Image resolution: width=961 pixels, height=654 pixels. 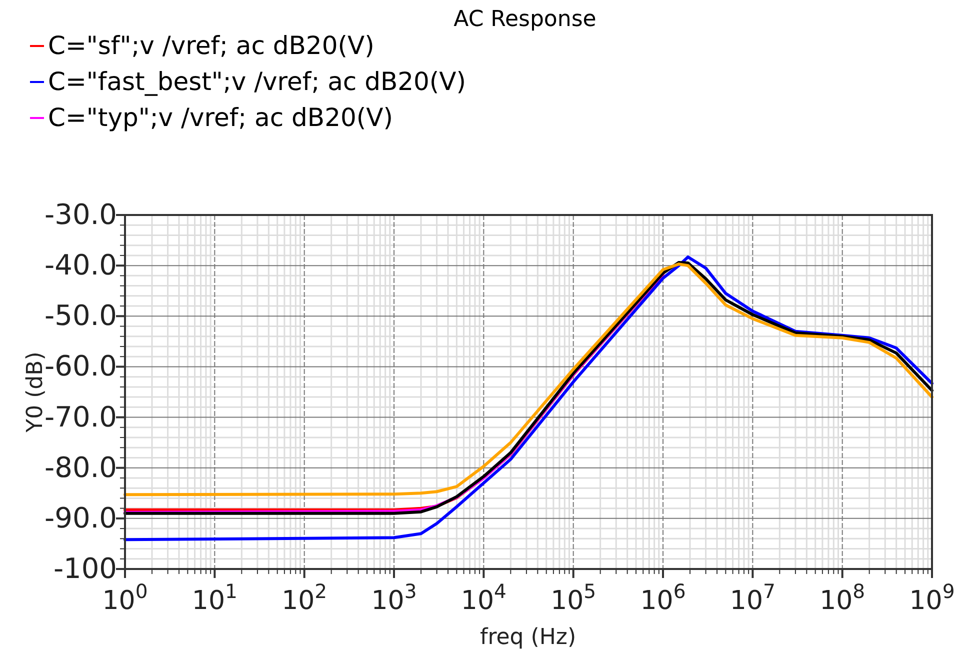 What do you see at coordinates (932, 598) in the screenshot?
I see `x-tick-label: 10$^{9}$` at bounding box center [932, 598].